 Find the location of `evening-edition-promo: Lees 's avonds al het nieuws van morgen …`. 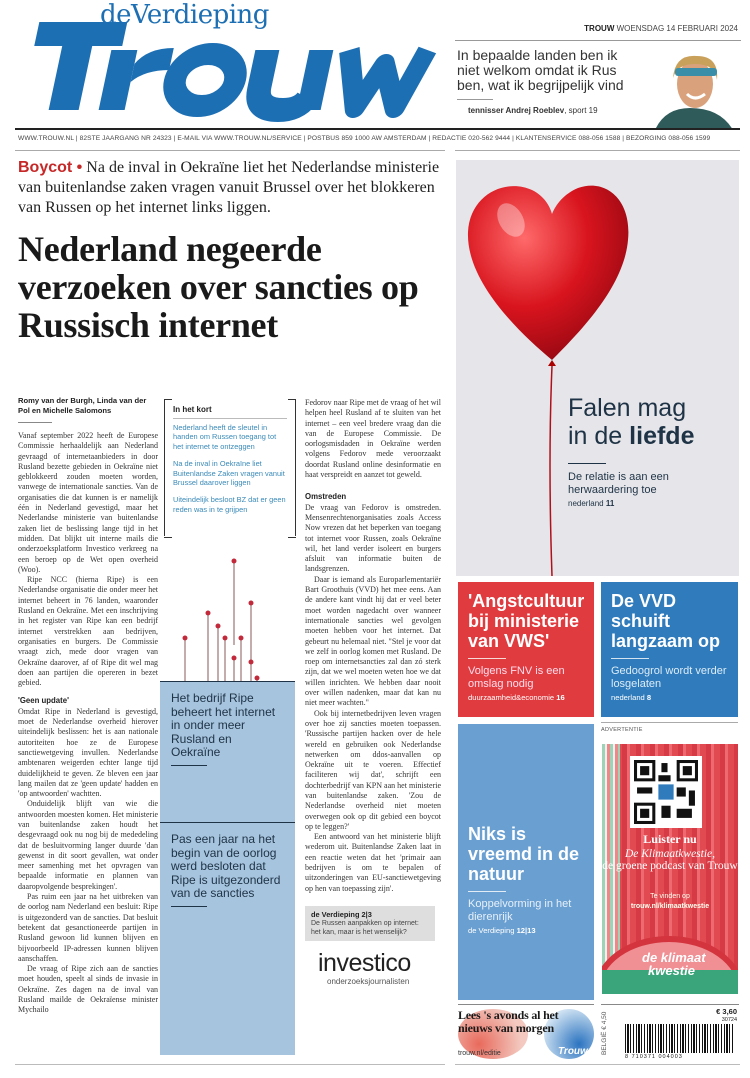

evening-edition-promo: Lees 's avonds al het nieuws van morgen … is located at coordinates (526, 1033).